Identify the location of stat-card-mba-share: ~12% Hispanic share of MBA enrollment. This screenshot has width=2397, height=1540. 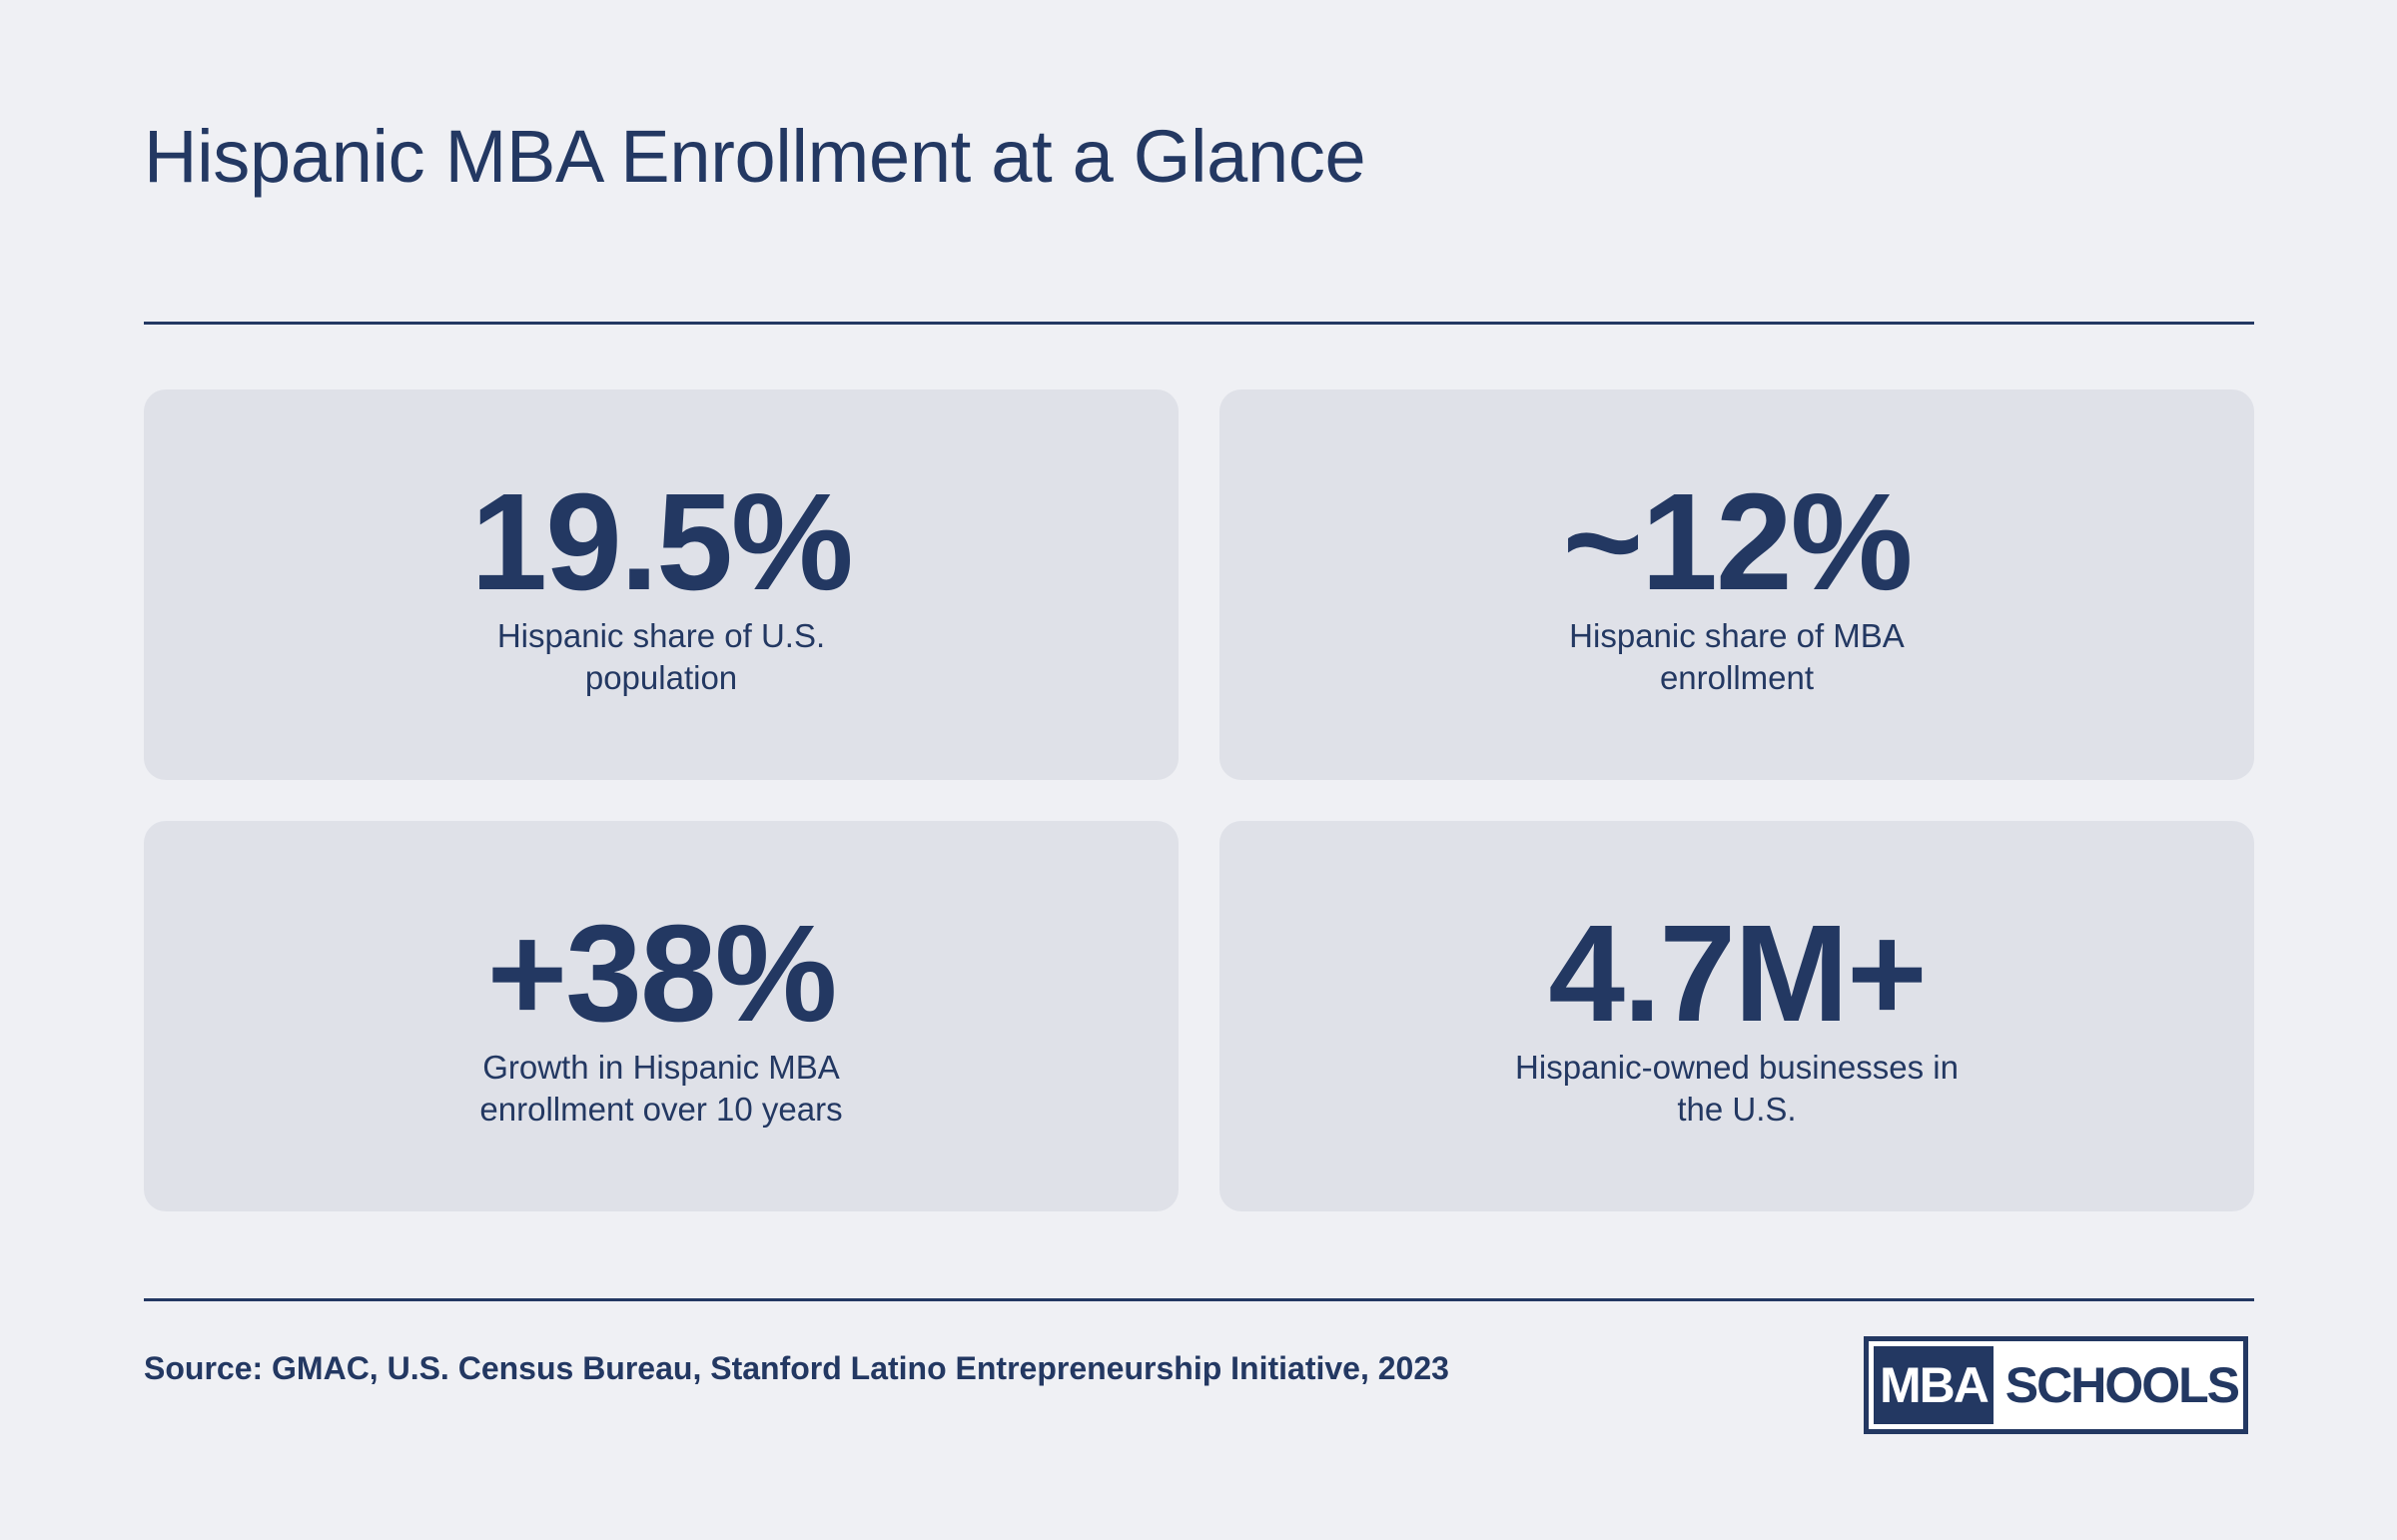
(1737, 584).